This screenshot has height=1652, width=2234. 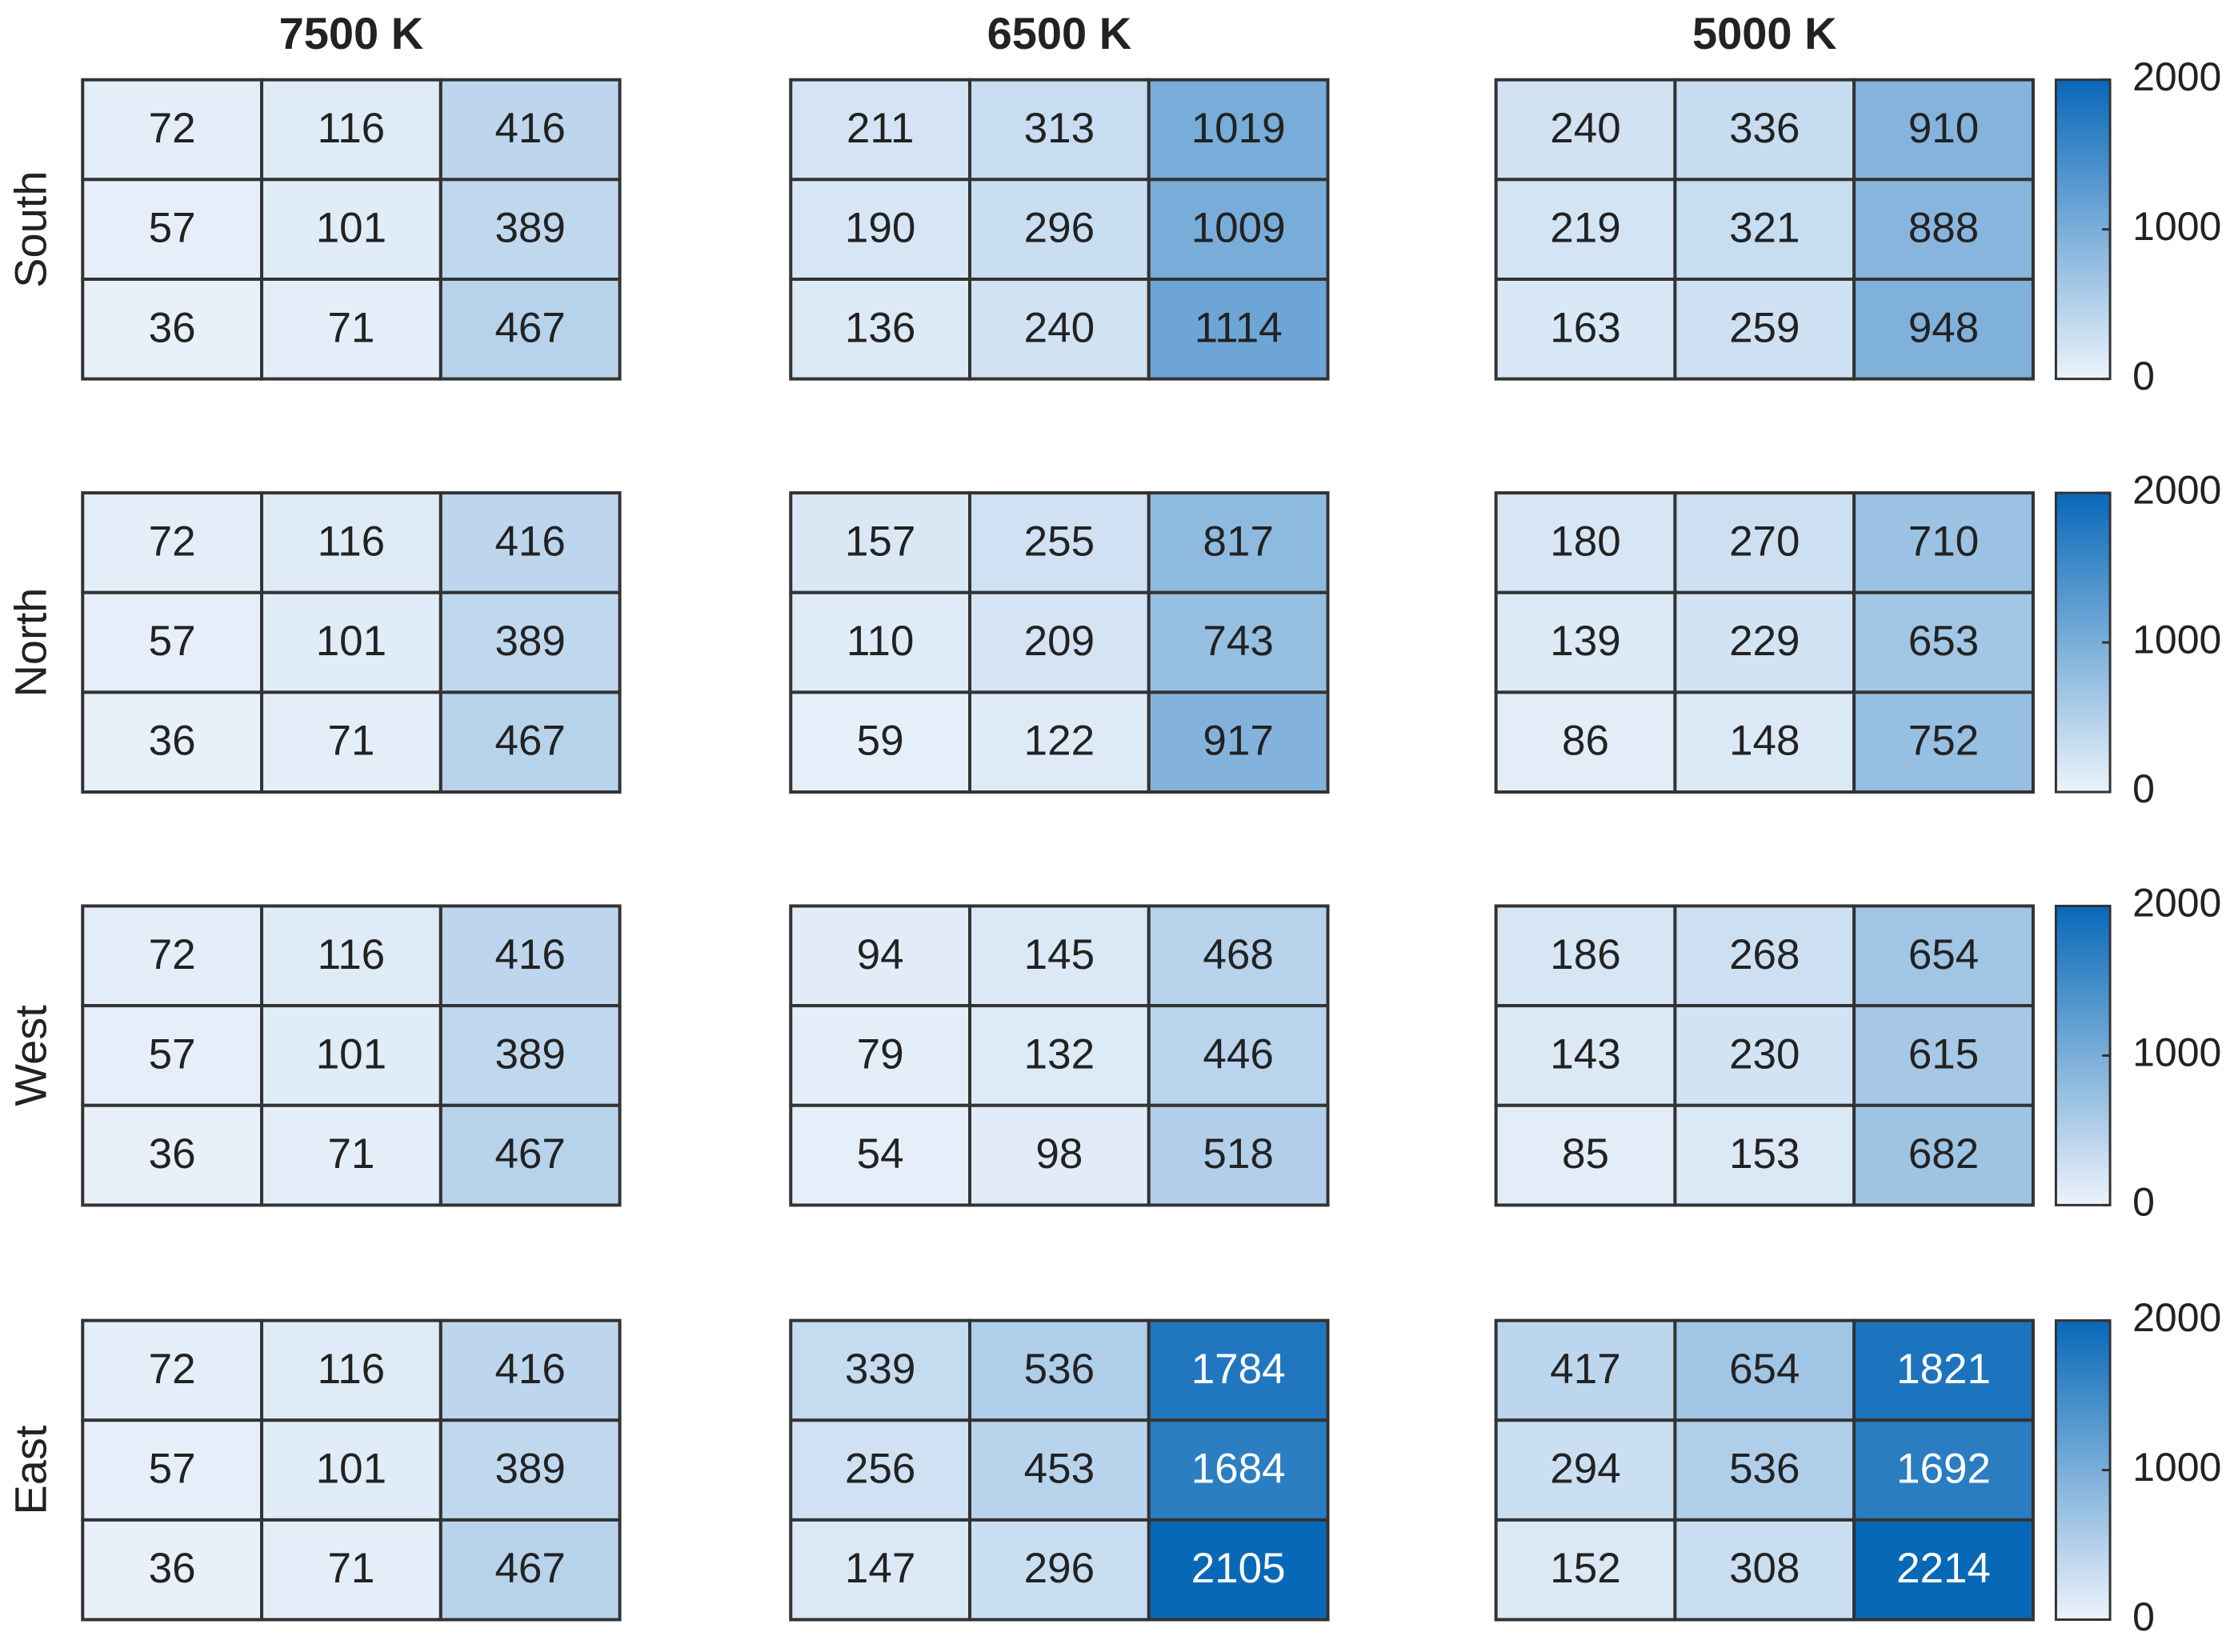 I want to click on cell-label: 453, so click(x=1059, y=1469).